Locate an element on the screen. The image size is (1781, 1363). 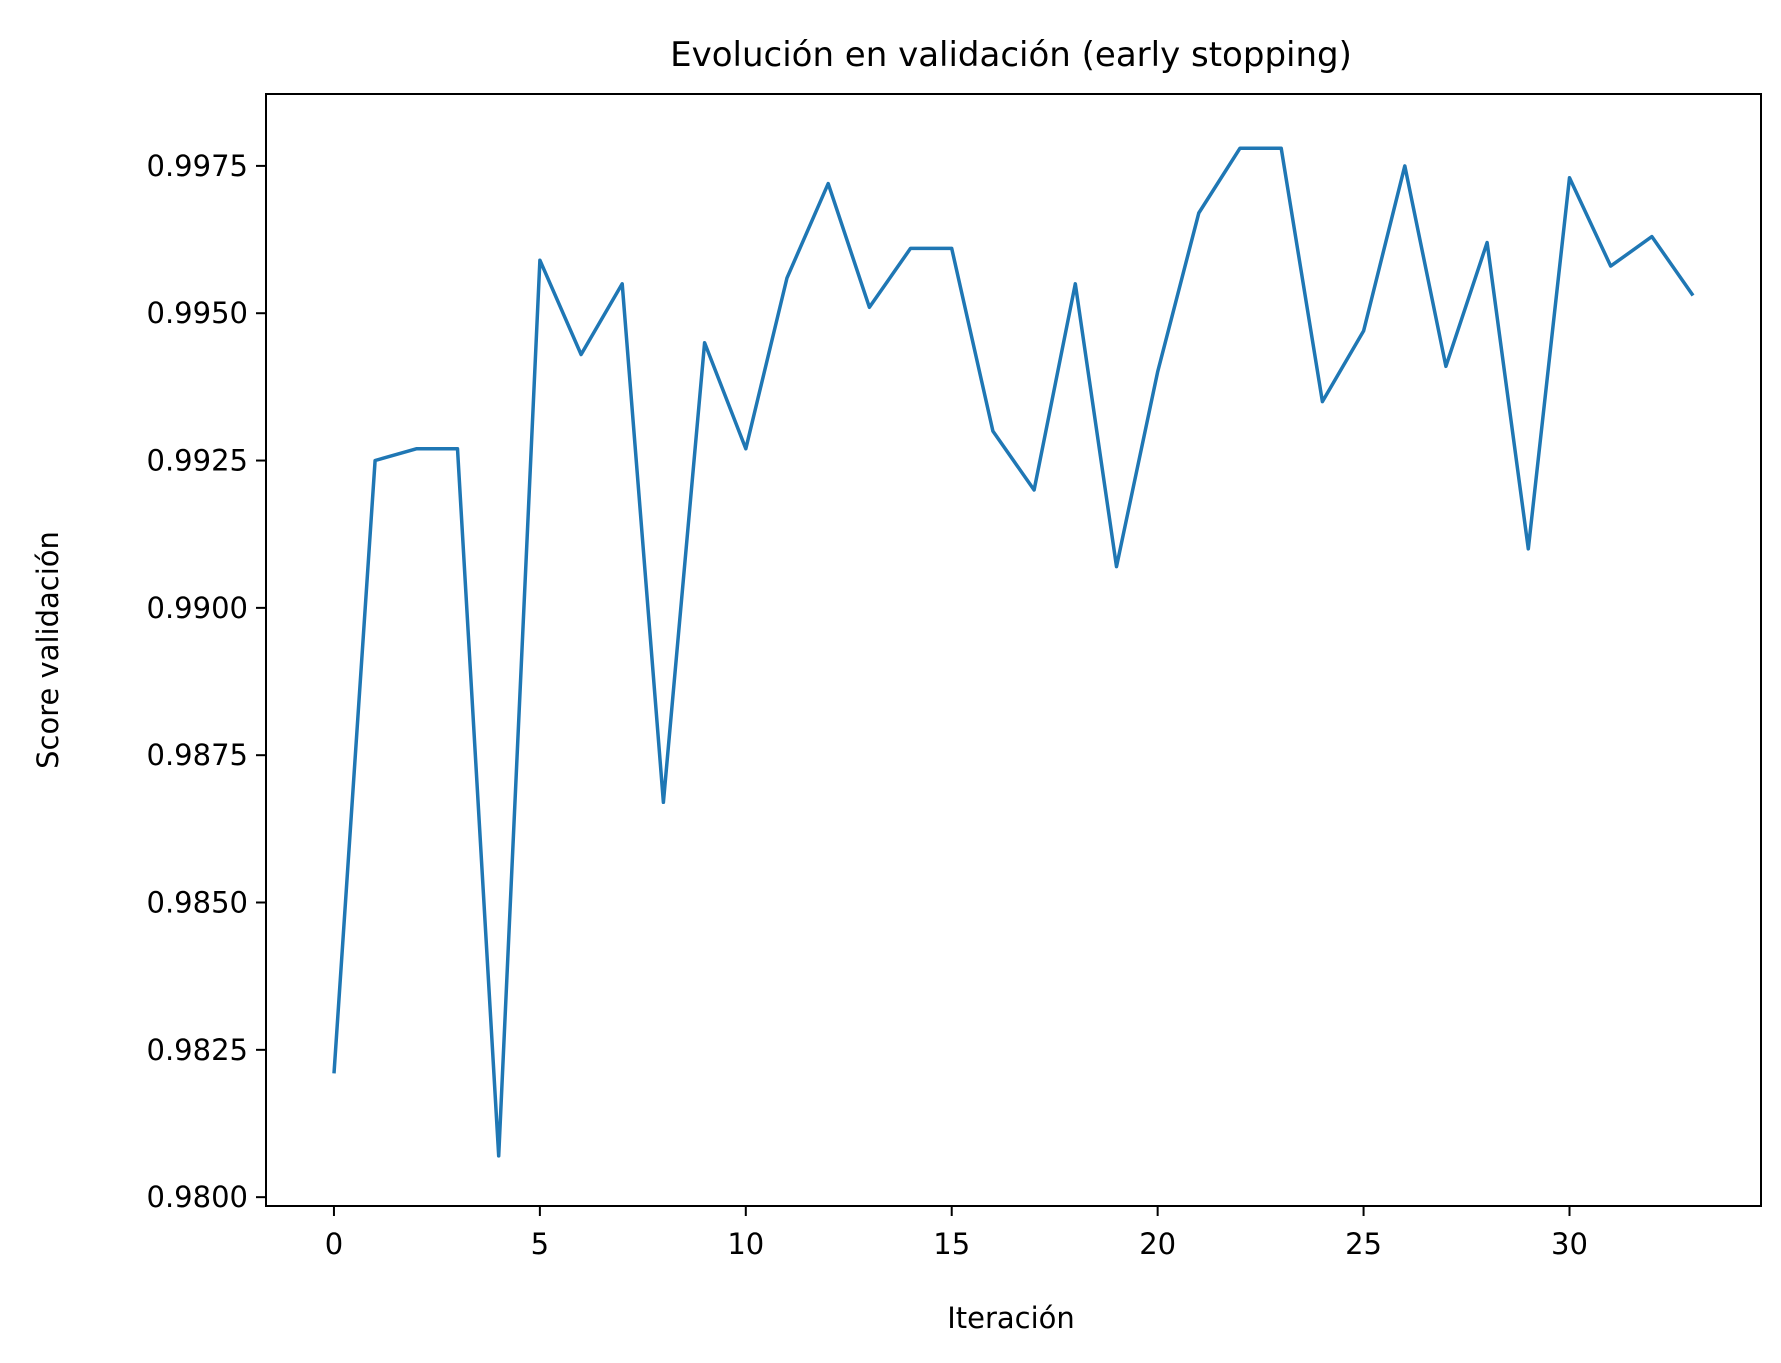
y-tick-label: 0.9875 is located at coordinates (197, 755).